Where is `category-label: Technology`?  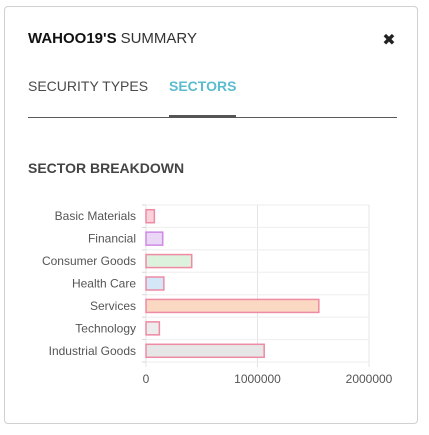
category-label: Technology is located at coordinates (105, 328).